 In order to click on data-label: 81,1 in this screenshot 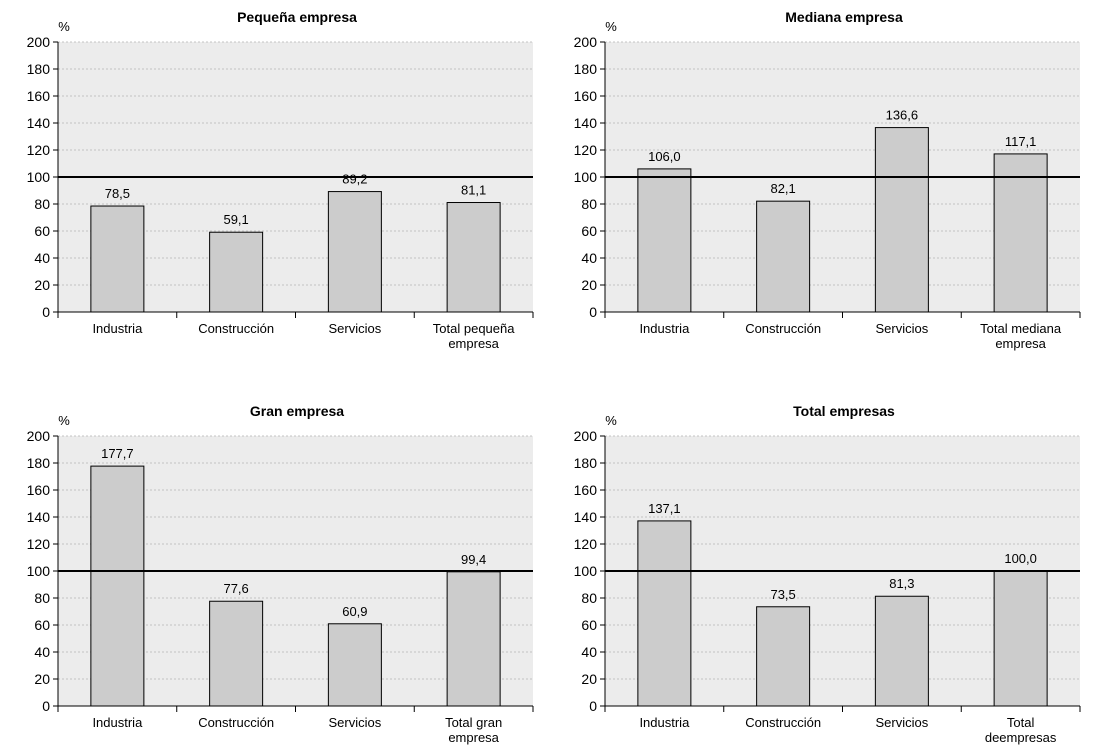, I will do `click(473, 190)`.